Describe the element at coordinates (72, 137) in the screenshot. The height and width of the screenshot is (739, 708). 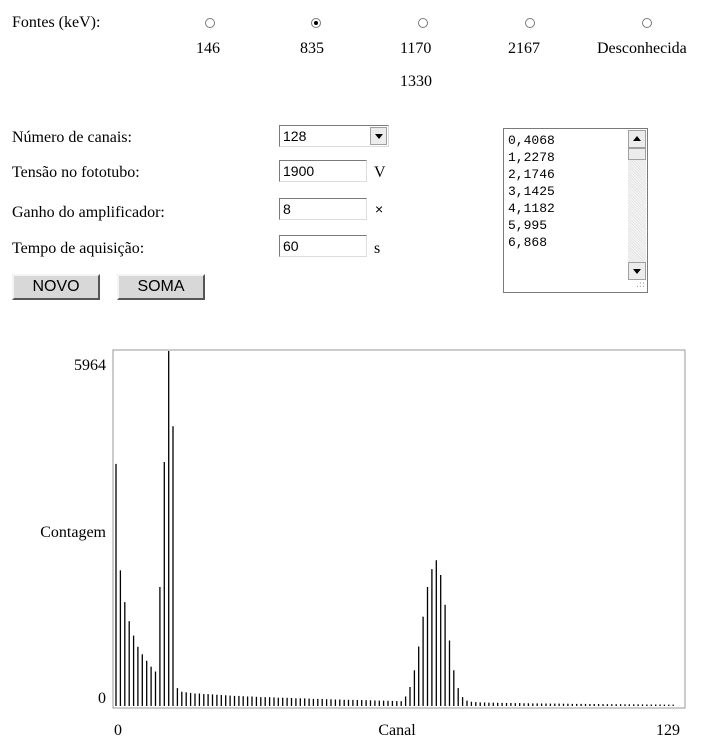
I see `channels-label: Número de canais:` at that location.